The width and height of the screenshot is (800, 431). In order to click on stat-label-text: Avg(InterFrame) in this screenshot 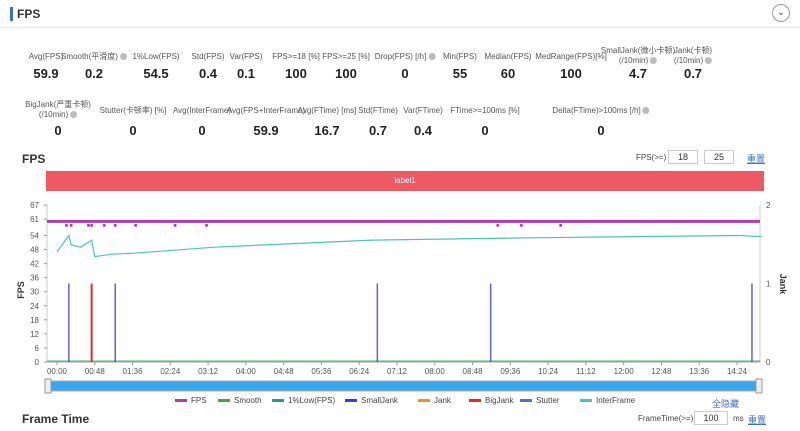, I will do `click(202, 110)`.